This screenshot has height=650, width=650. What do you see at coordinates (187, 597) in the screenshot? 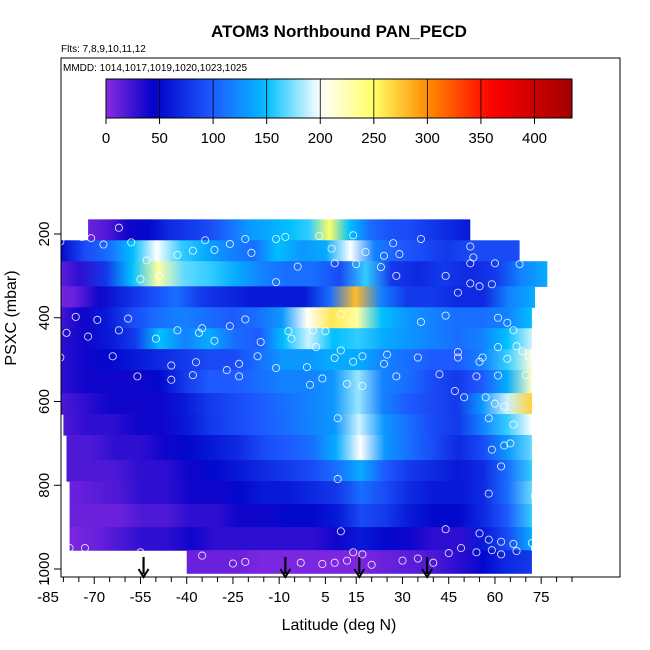
I see `x-tick-label: -40` at bounding box center [187, 597].